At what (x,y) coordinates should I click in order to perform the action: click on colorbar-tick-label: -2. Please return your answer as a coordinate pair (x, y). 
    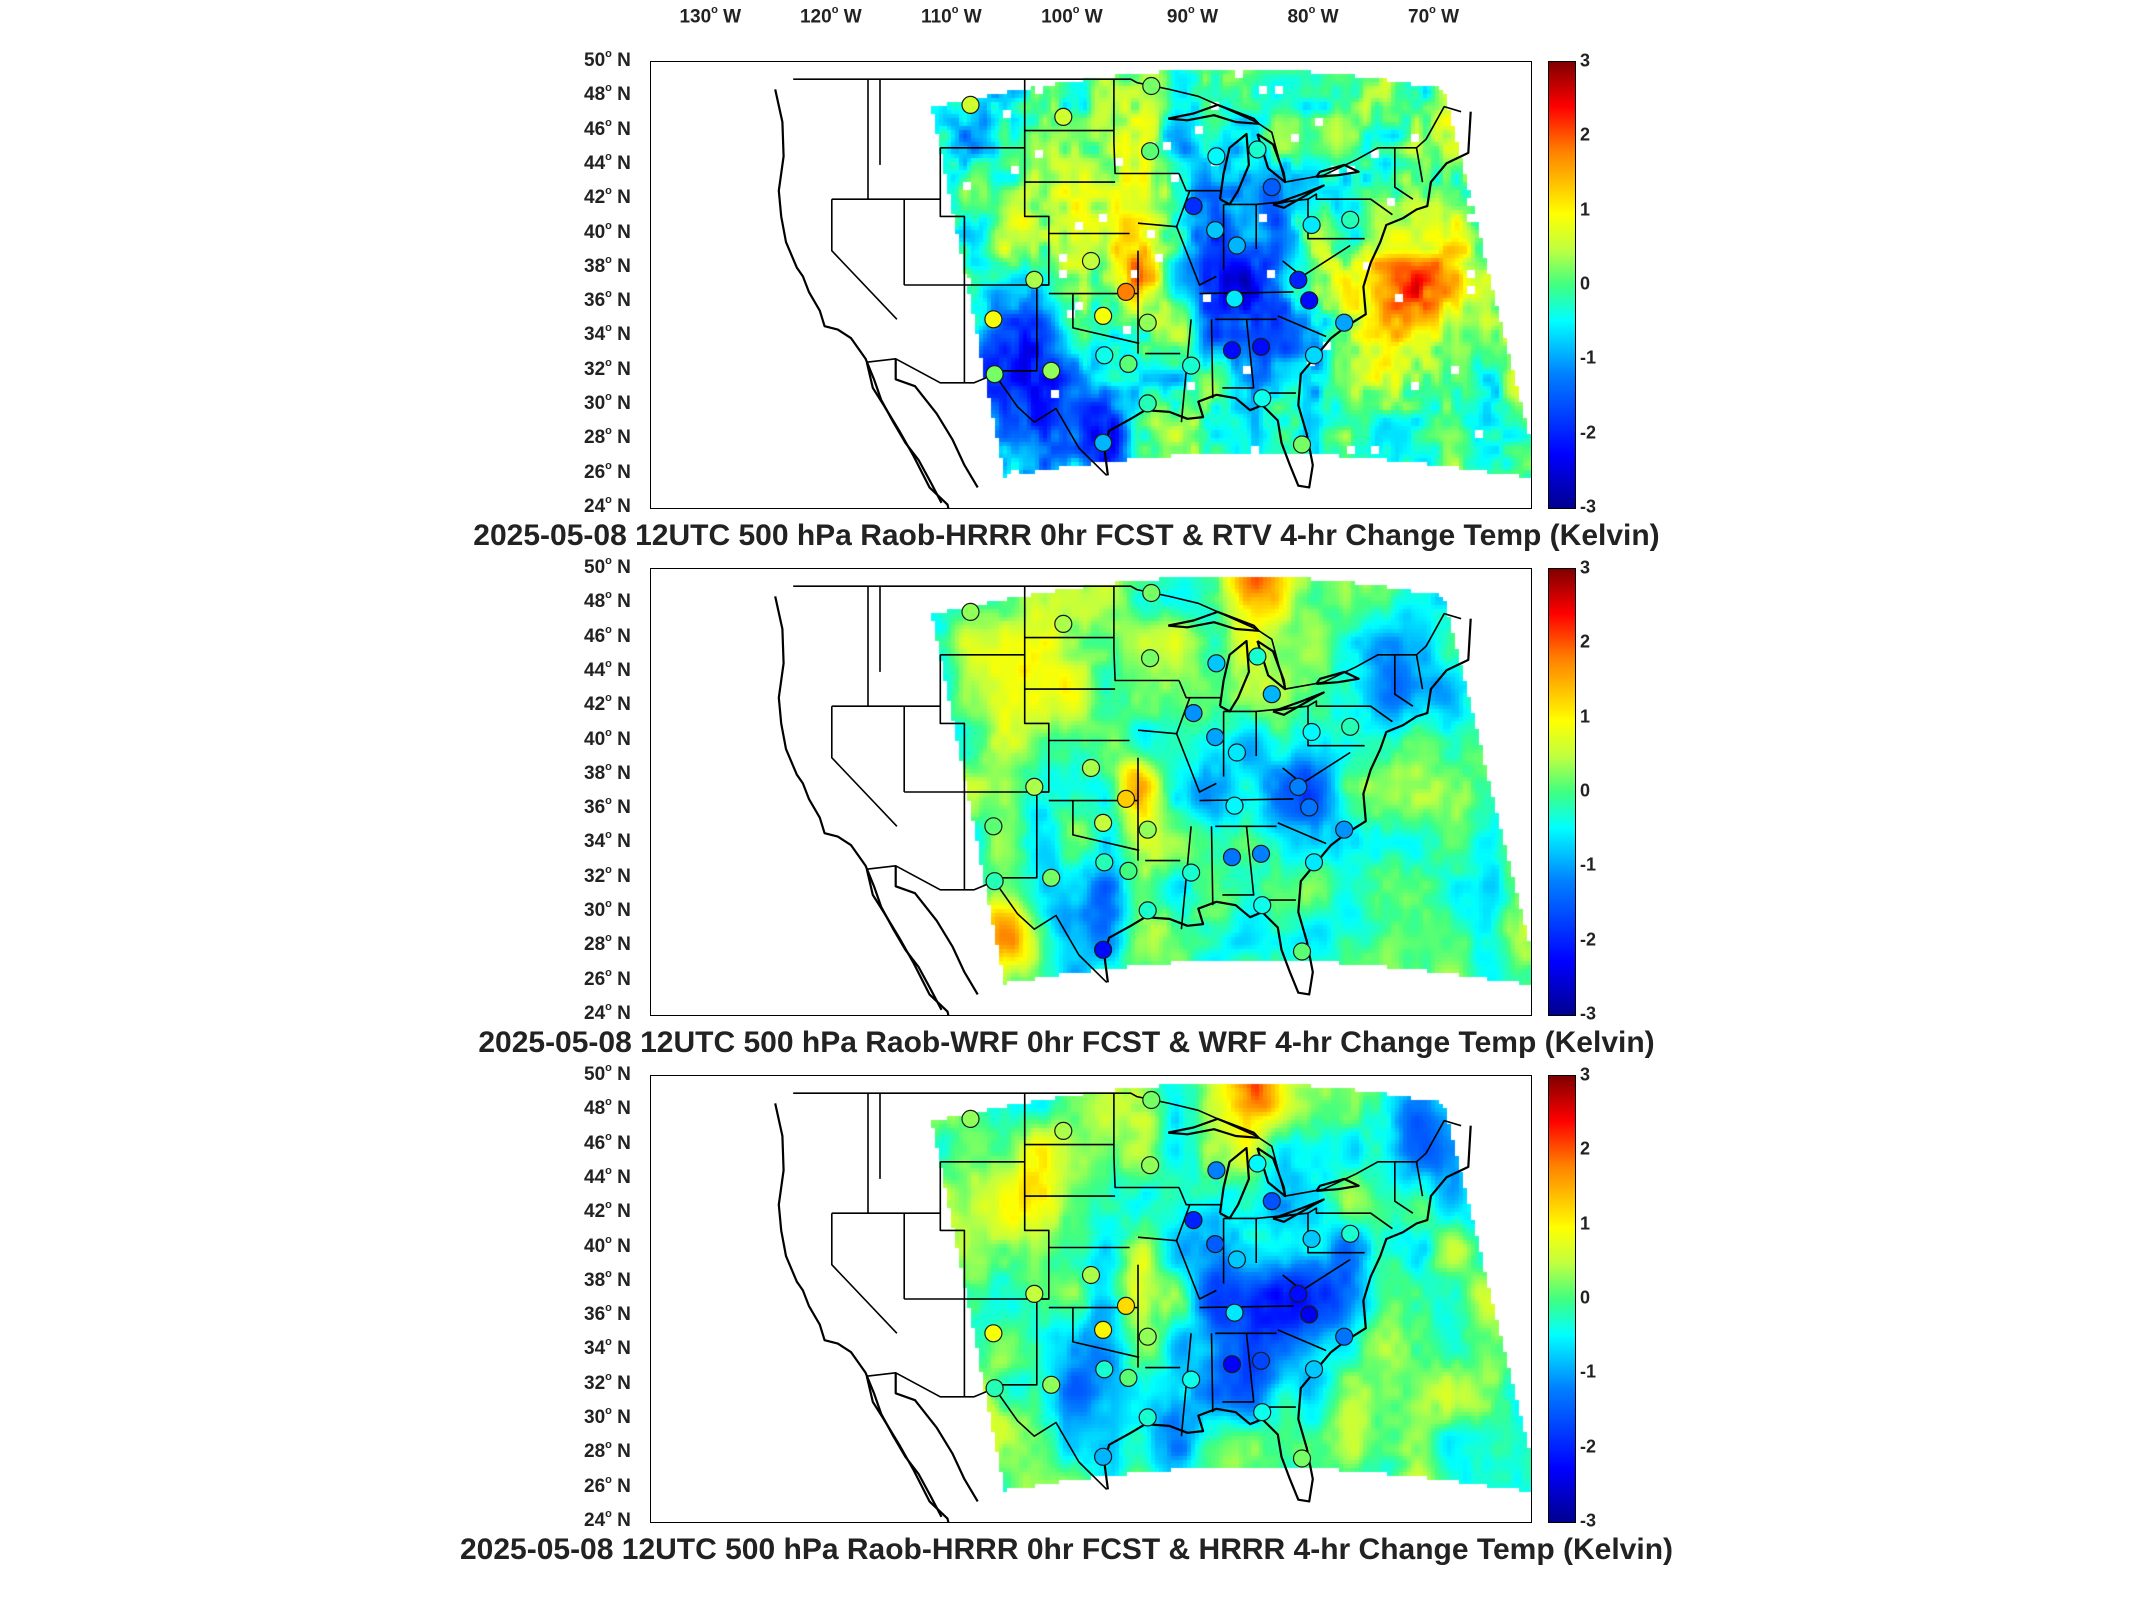
    Looking at the image, I should click on (1588, 939).